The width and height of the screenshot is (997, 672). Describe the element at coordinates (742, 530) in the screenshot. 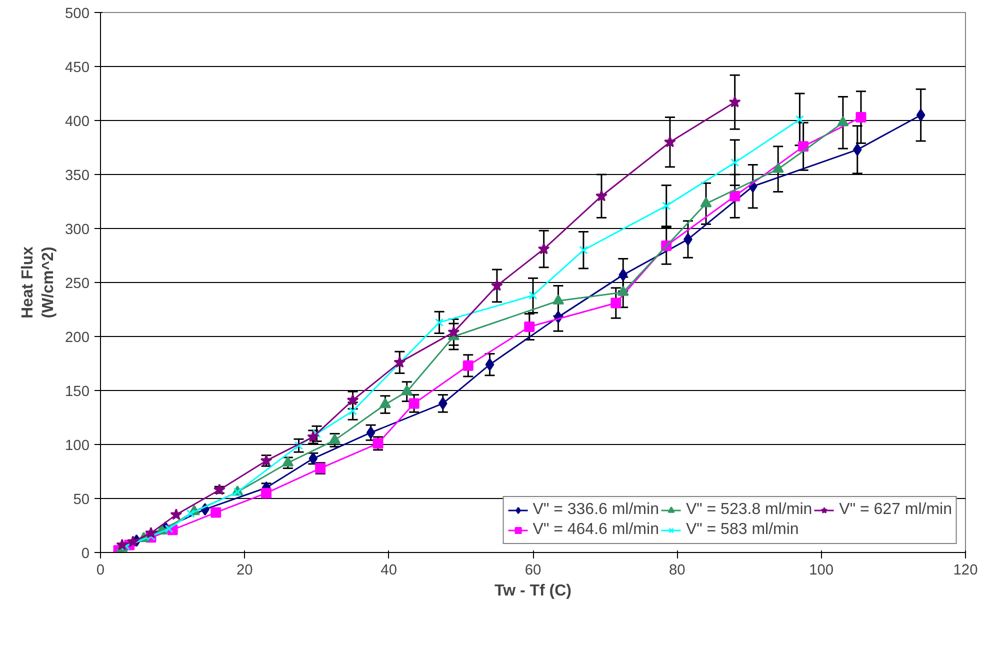

I see `legend-label: V" = 583 ml/min` at that location.